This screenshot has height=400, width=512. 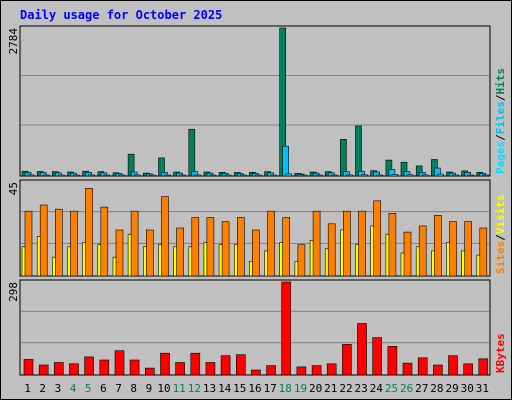 I want to click on x-tick-label: 6, so click(x=103, y=388).